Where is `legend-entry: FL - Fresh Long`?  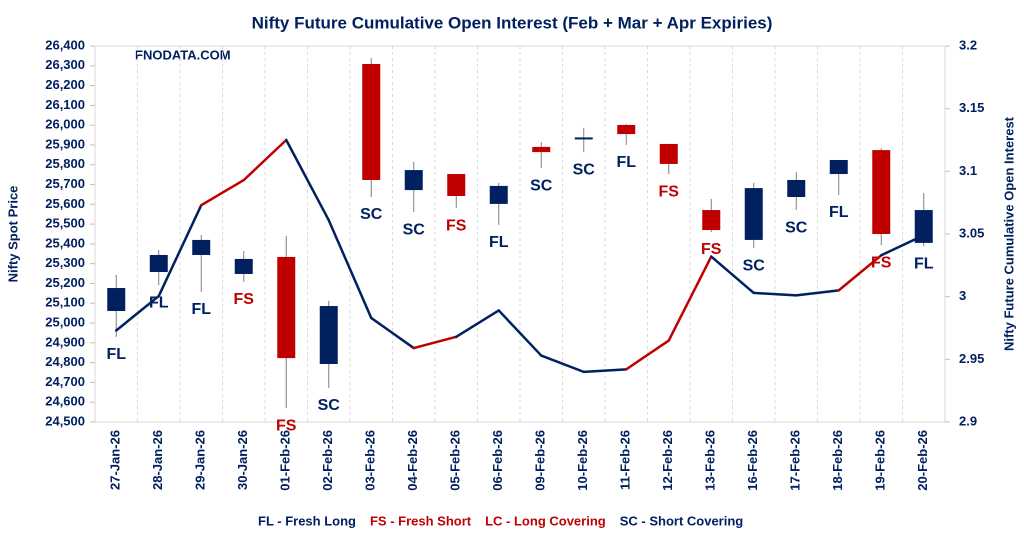
legend-entry: FL - Fresh Long is located at coordinates (307, 520).